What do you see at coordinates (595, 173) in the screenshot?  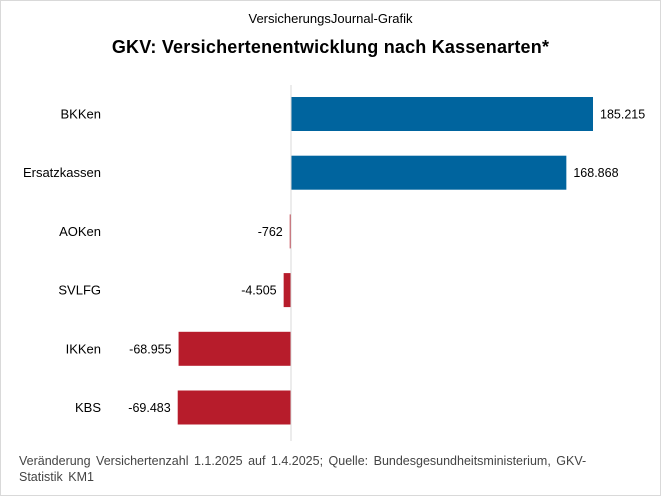 I see `value-label-ersatzkassen: 168.868` at bounding box center [595, 173].